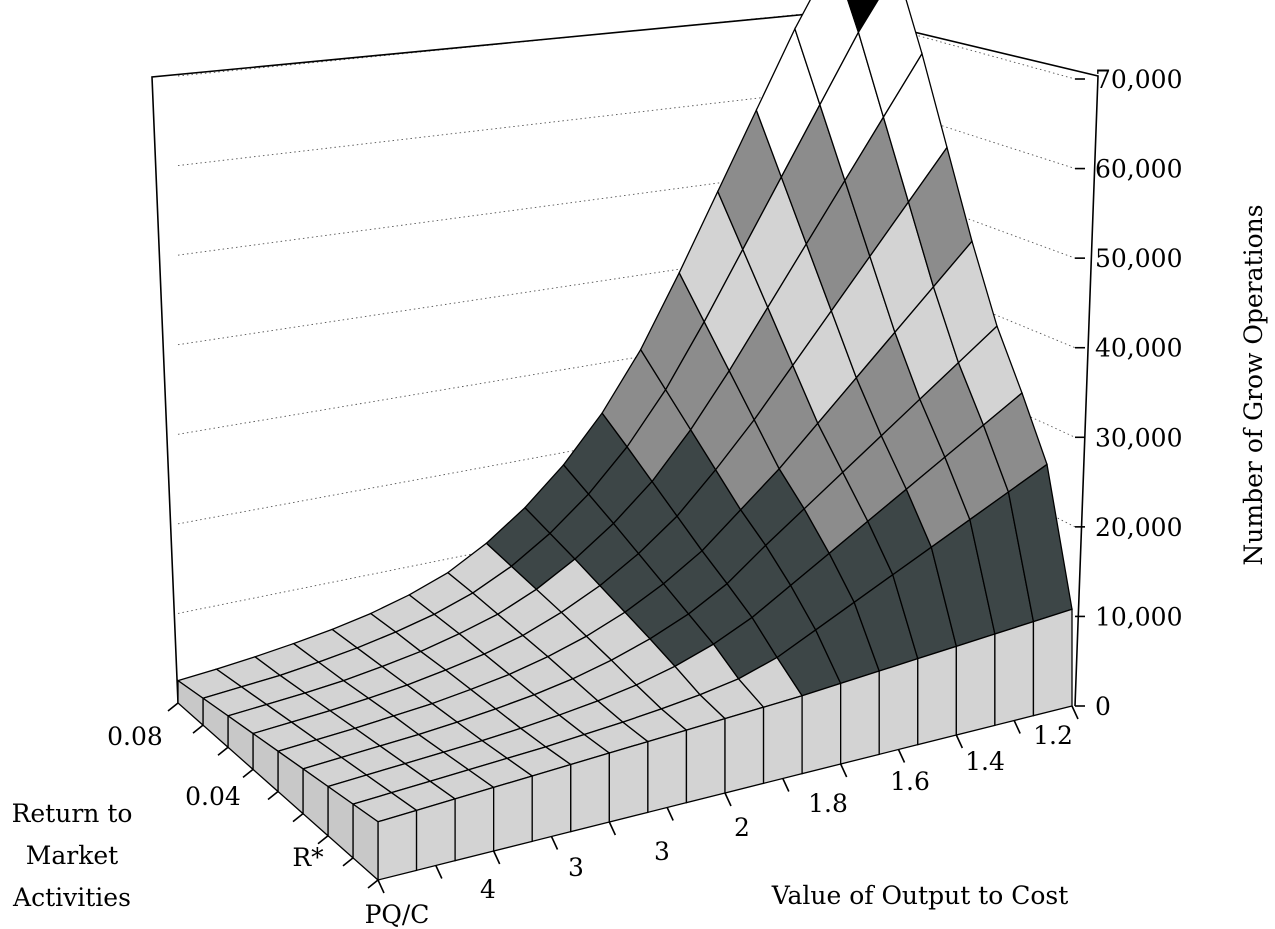 The height and width of the screenshot is (929, 1275). Describe the element at coordinates (985, 761) in the screenshot. I see `x-tick-label: 1.4` at that location.